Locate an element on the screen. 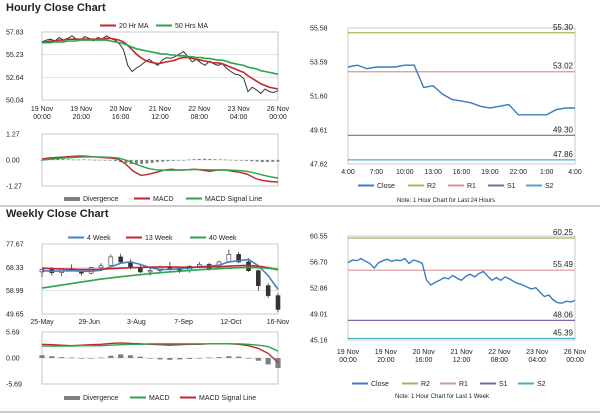 This screenshot has width=600, height=413. y-tick-label: 60.55 is located at coordinates (319, 237).